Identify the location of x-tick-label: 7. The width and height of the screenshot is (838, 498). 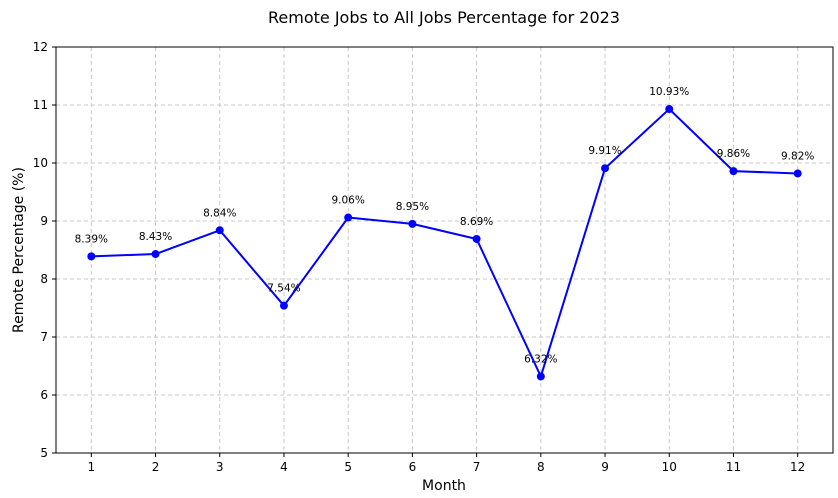
(477, 467).